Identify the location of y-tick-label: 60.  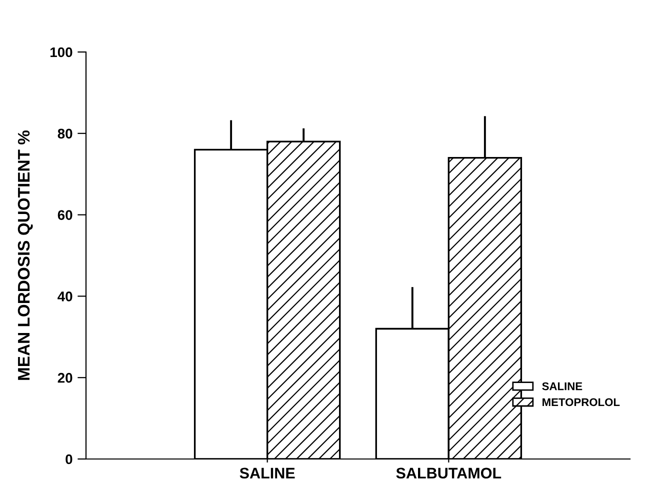
(65, 215).